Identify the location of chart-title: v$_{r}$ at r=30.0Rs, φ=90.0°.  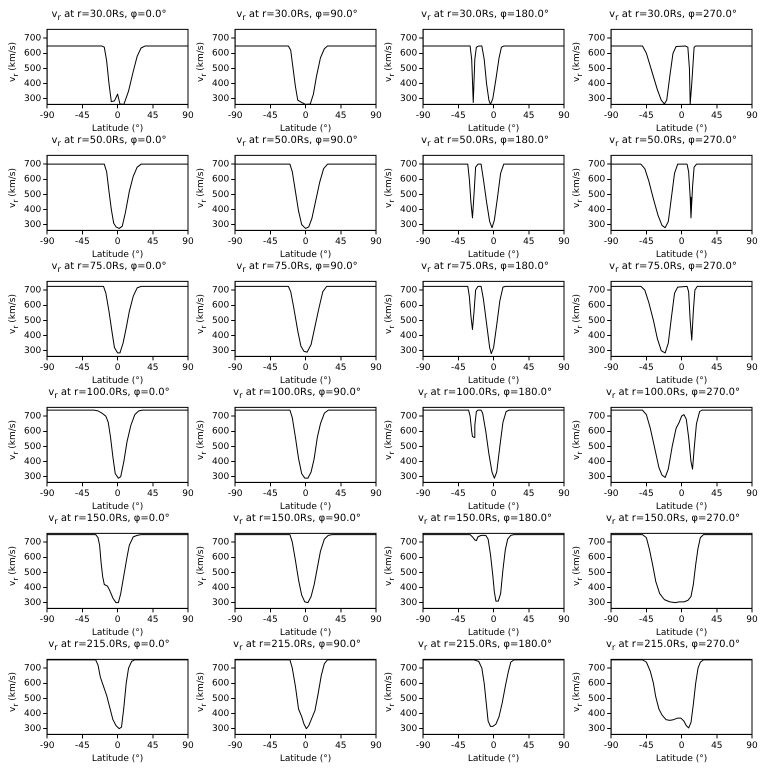
(297, 15).